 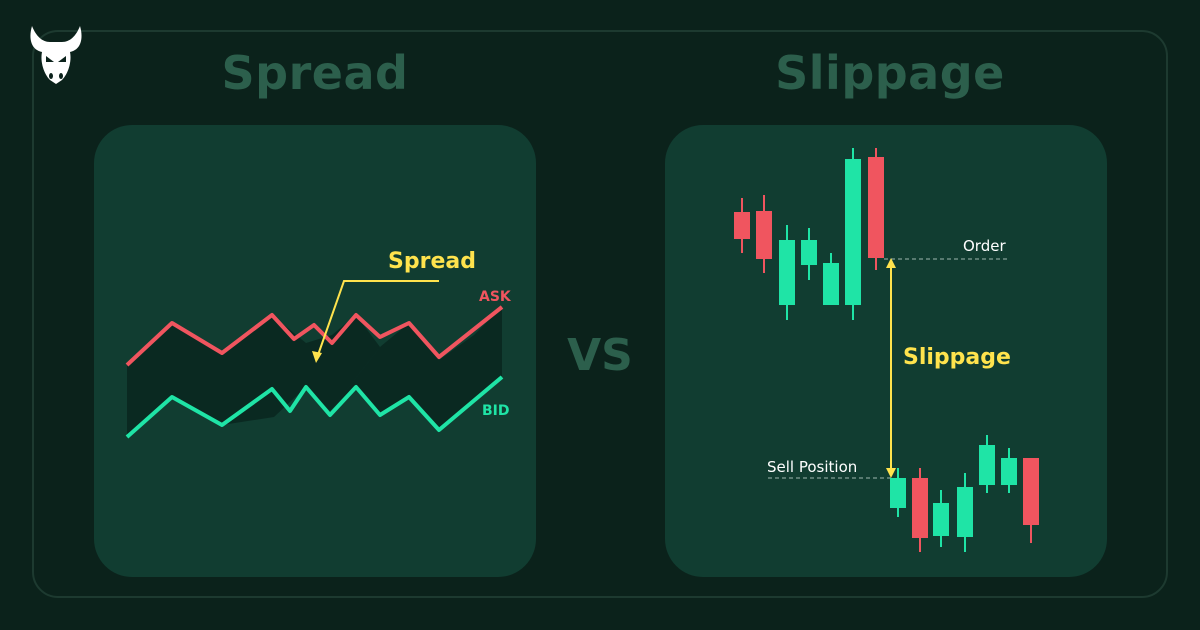 What do you see at coordinates (891, 263) in the screenshot?
I see `slippage-arrow-top` at bounding box center [891, 263].